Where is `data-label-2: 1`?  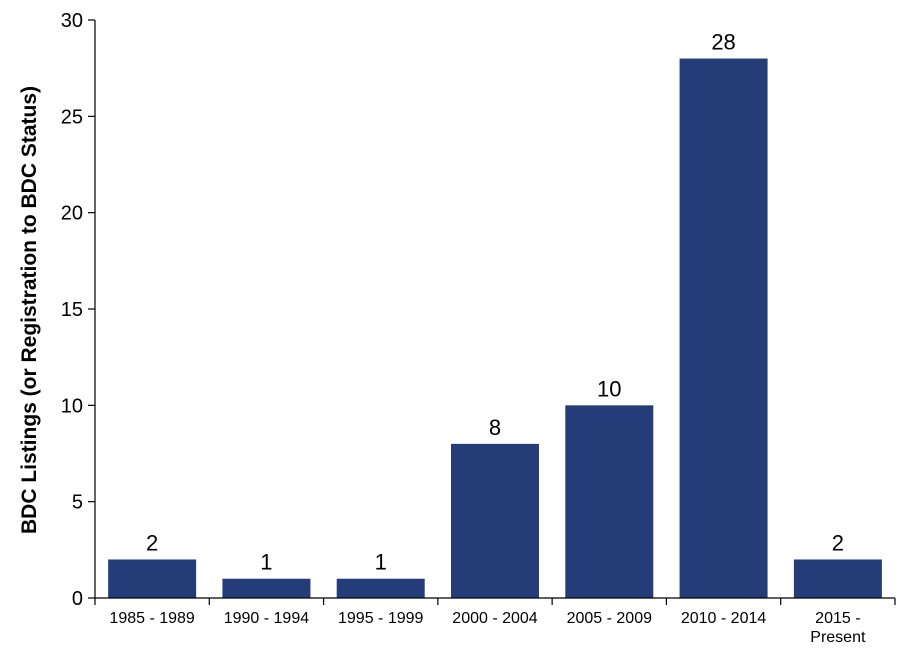
data-label-2: 1 is located at coordinates (381, 562).